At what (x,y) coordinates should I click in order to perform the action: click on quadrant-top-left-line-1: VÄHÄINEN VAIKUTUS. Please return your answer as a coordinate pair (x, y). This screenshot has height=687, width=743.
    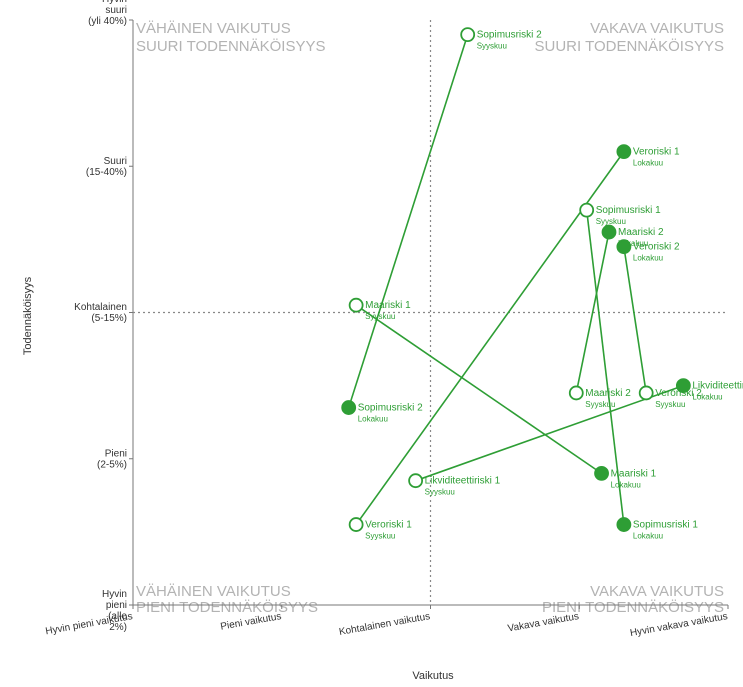
    Looking at the image, I should click on (213, 28).